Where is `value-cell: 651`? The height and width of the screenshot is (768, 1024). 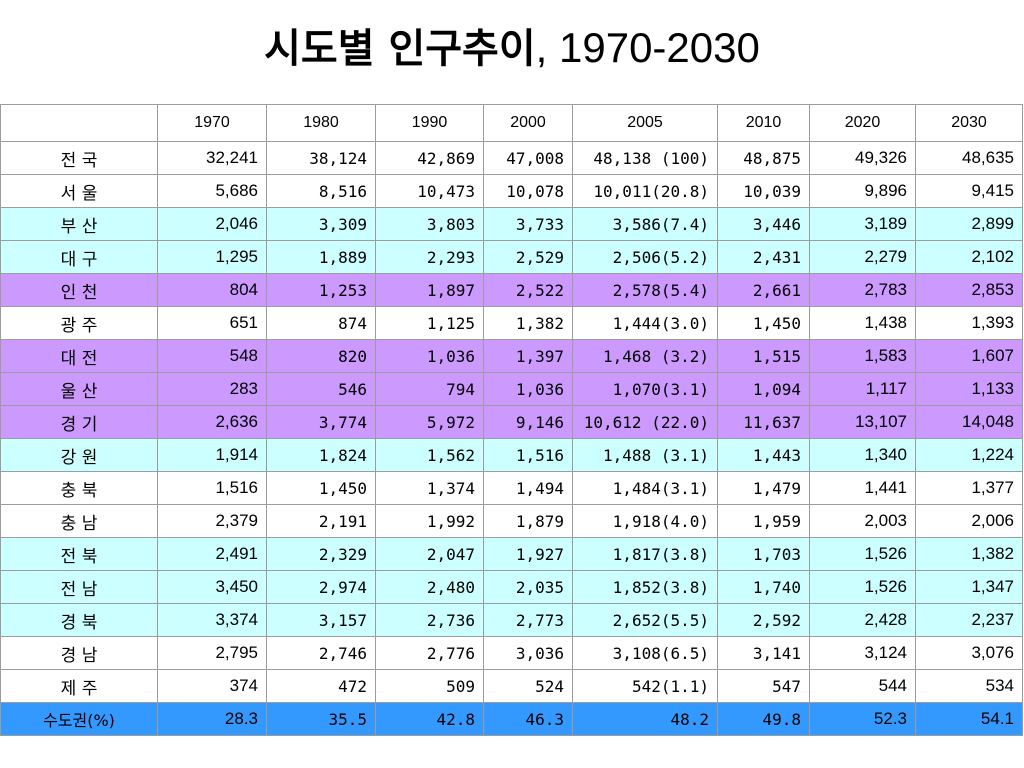 value-cell: 651 is located at coordinates (212, 323).